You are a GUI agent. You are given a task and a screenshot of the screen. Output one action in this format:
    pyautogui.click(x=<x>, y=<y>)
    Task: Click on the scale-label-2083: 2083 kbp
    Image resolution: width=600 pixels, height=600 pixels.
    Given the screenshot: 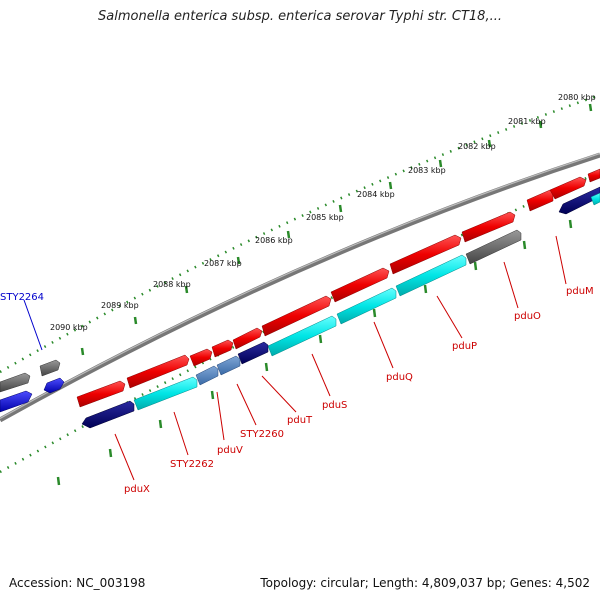 What is the action you would take?
    pyautogui.click(x=427, y=170)
    